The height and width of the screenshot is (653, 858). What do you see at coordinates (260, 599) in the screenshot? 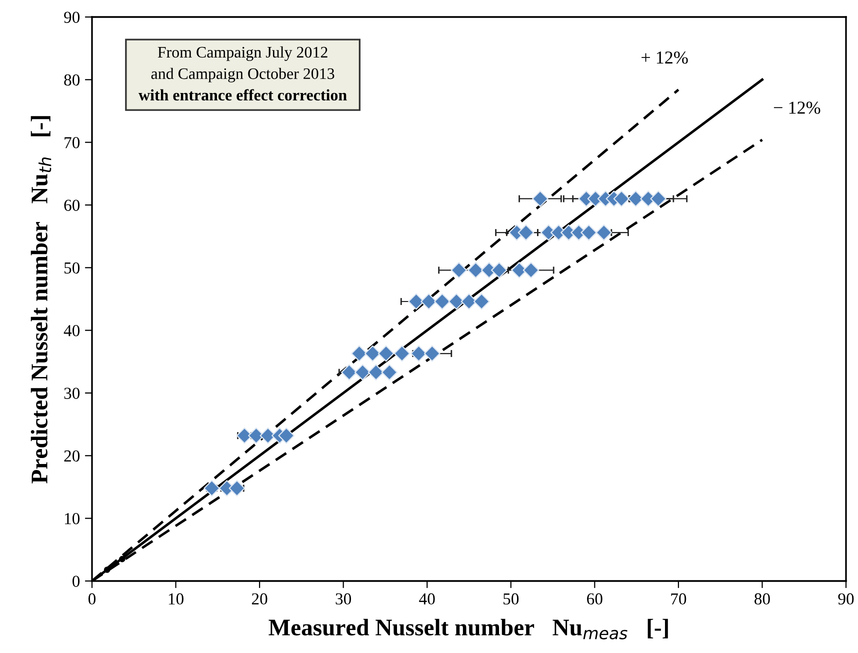
I see `x-tick-label: 20` at bounding box center [260, 599].